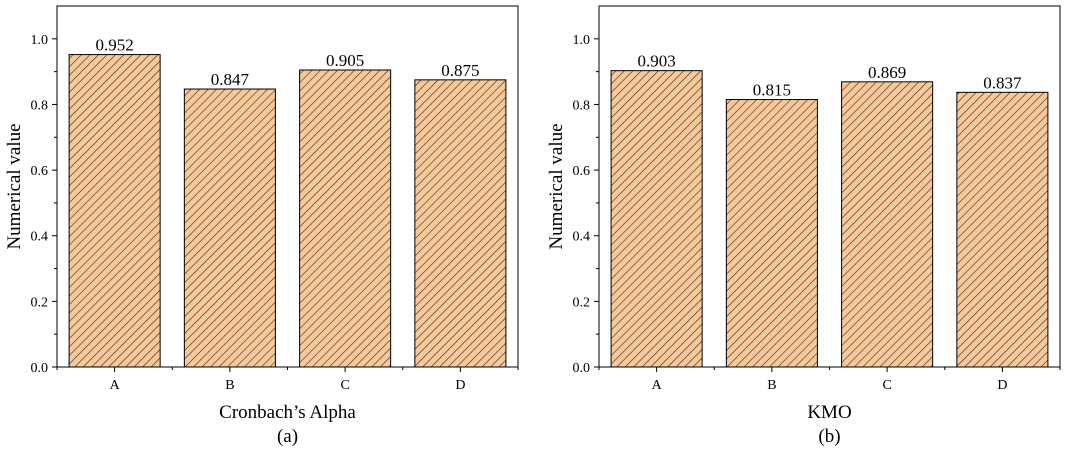  What do you see at coordinates (772, 90) in the screenshot?
I see `value-label-B: 0.815` at bounding box center [772, 90].